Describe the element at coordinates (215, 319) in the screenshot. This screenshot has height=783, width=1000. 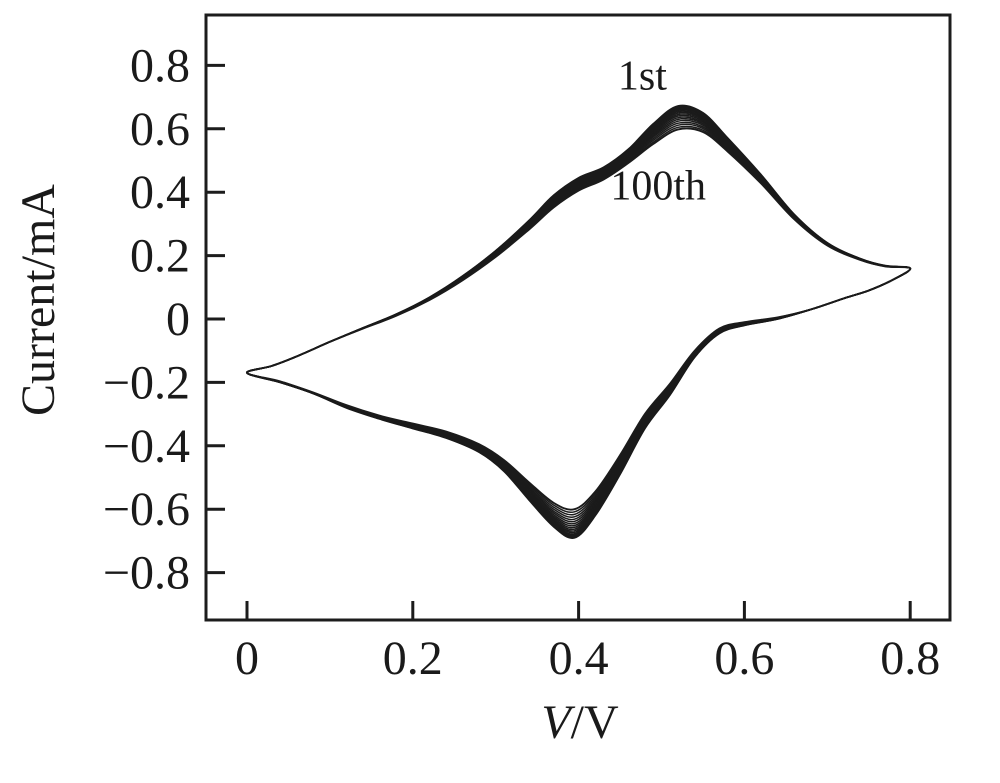
I see `y-axis-ticks` at that location.